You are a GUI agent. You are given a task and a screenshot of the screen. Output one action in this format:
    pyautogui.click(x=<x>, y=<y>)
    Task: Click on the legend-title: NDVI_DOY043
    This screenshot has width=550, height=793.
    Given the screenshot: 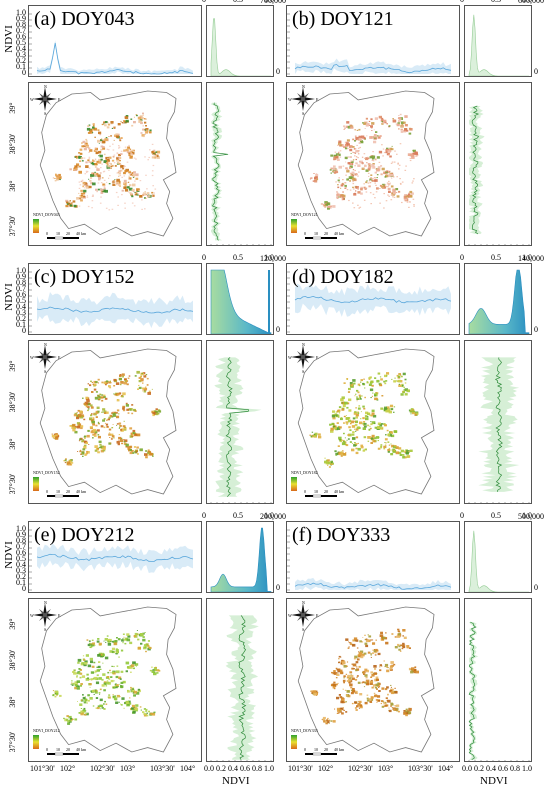 What is the action you would take?
    pyautogui.click(x=46, y=214)
    